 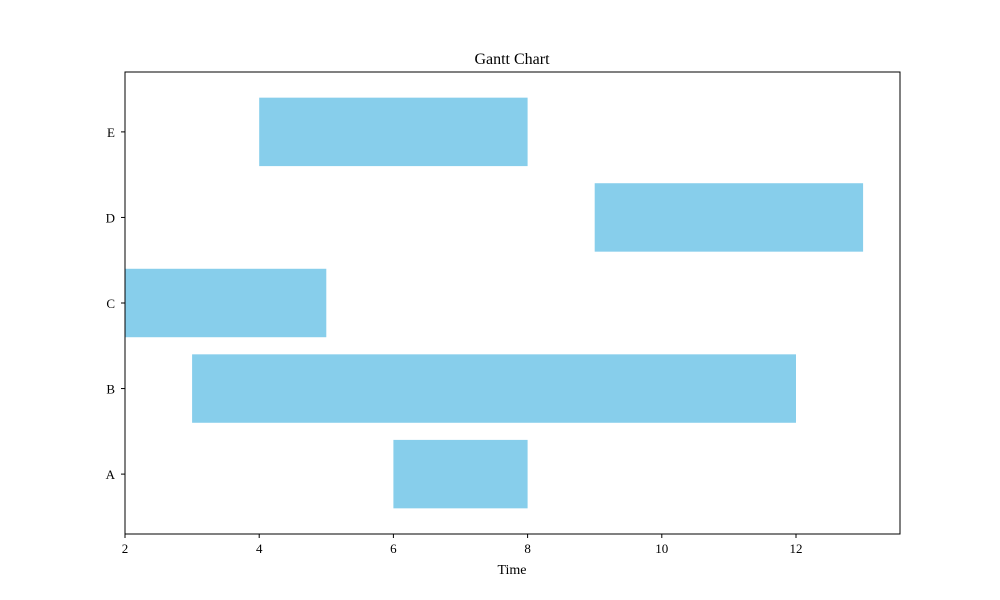 What do you see at coordinates (115, 303) in the screenshot?
I see `y-axis-ticks: A B C D E` at bounding box center [115, 303].